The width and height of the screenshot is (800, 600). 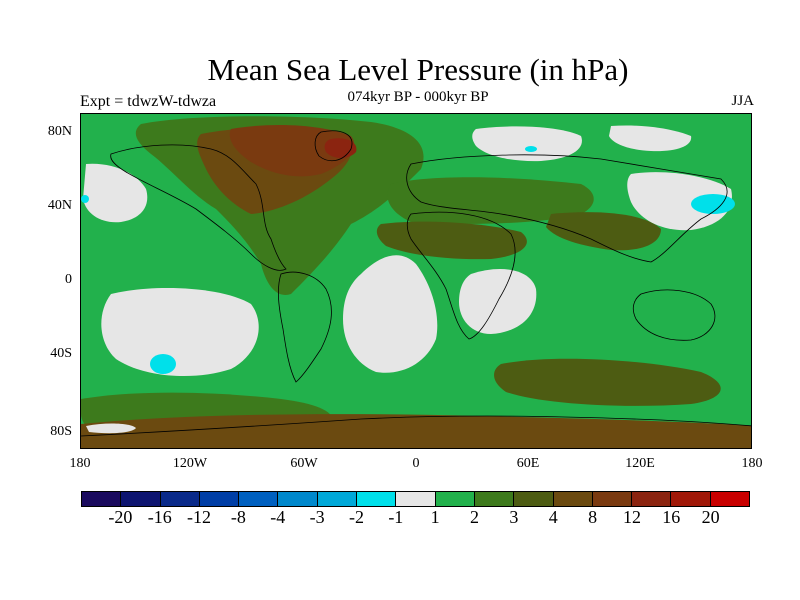 I want to click on anomaly-region-greenland, so click(x=292, y=150).